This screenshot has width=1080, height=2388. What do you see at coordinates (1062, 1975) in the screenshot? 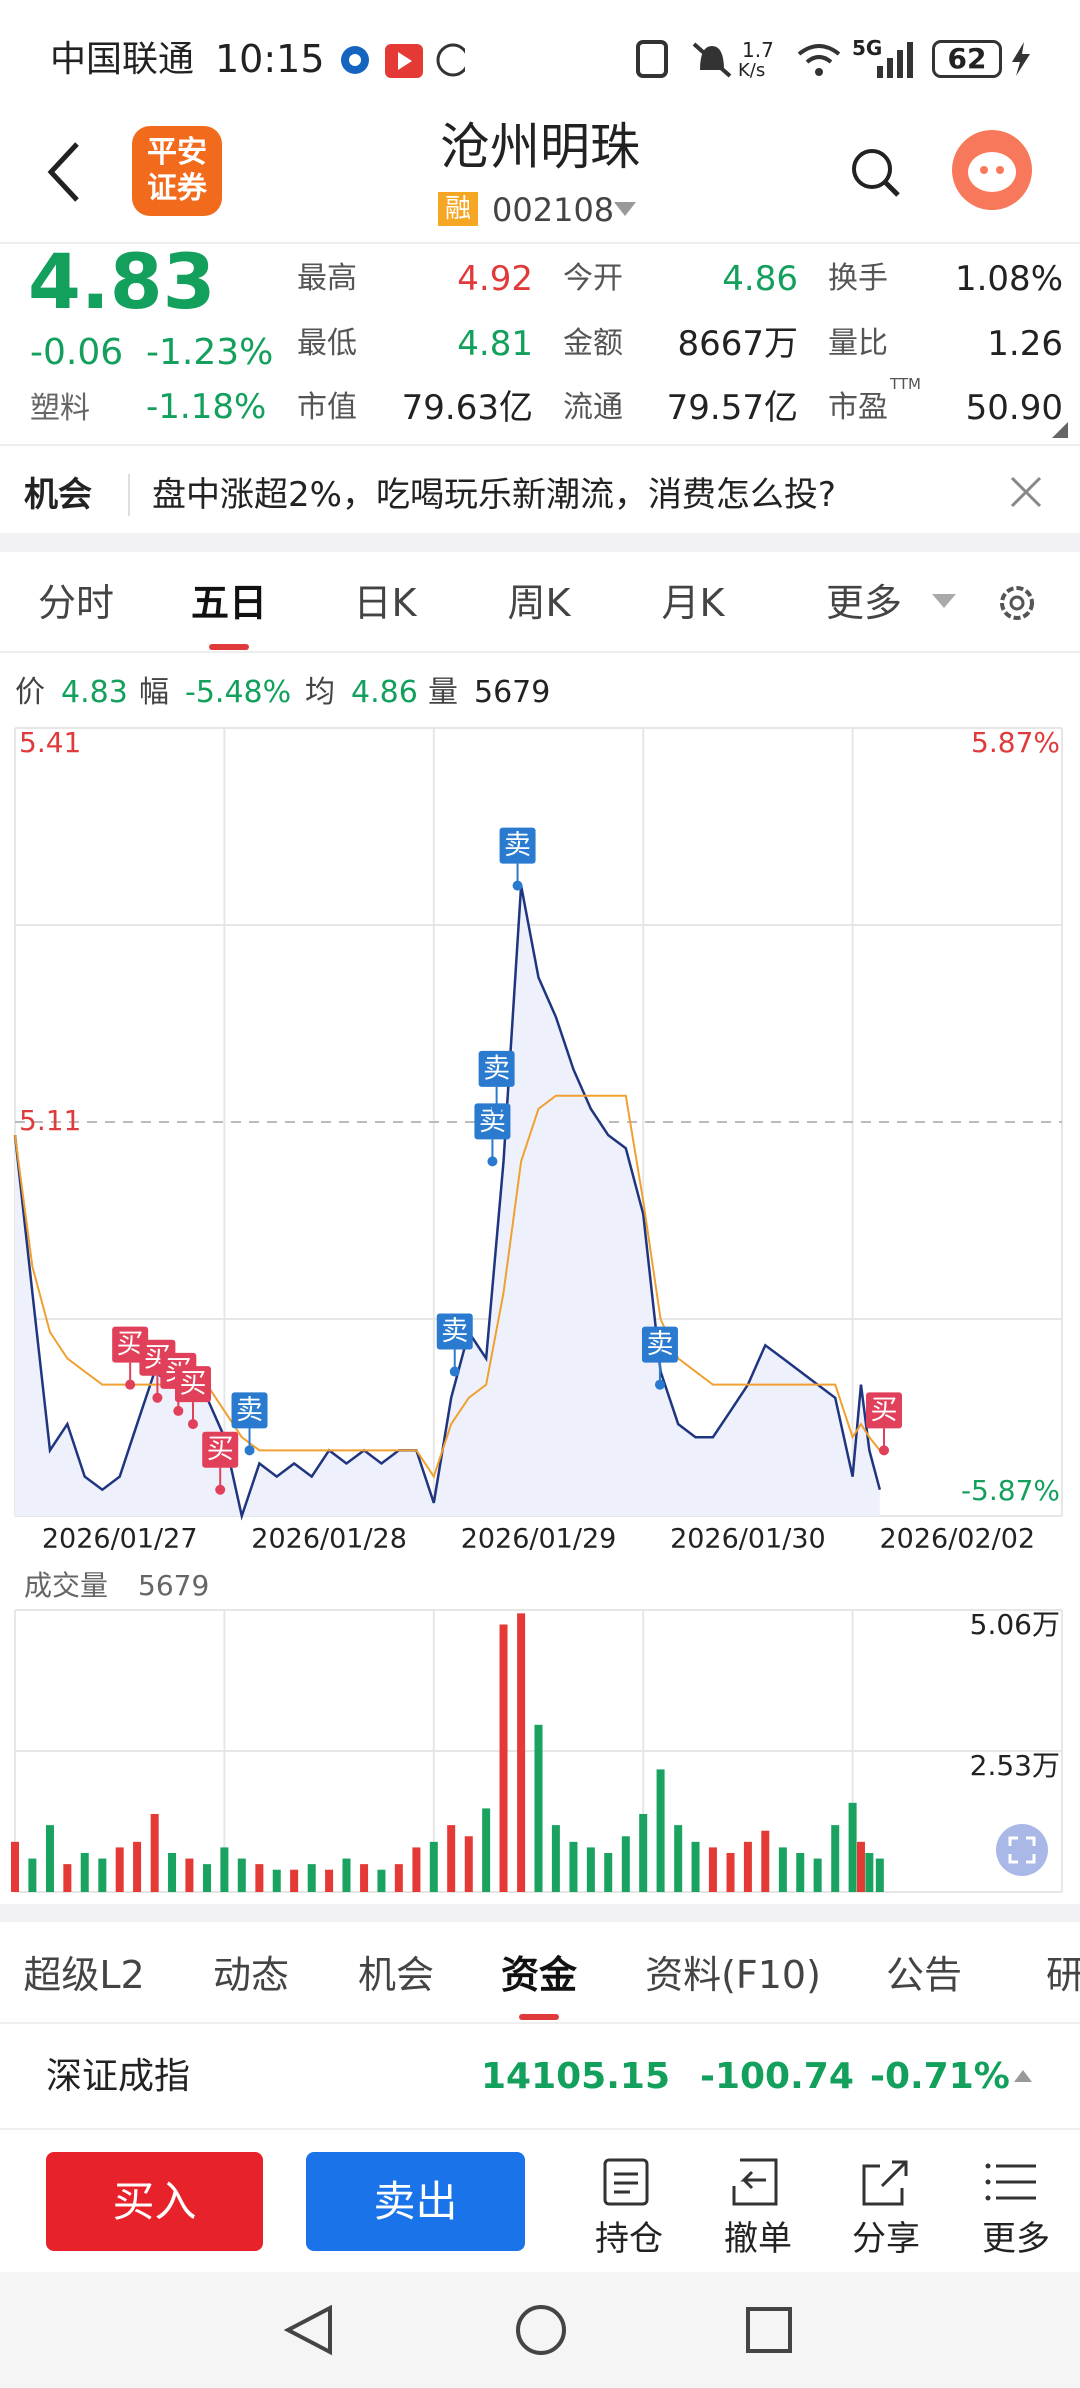
I see `info-tab: 研` at bounding box center [1062, 1975].